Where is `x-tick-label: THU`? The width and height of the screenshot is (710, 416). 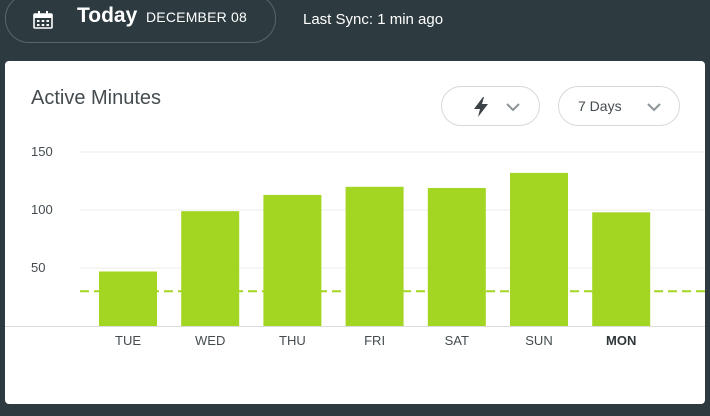 x-tick-label: THU is located at coordinates (292, 340).